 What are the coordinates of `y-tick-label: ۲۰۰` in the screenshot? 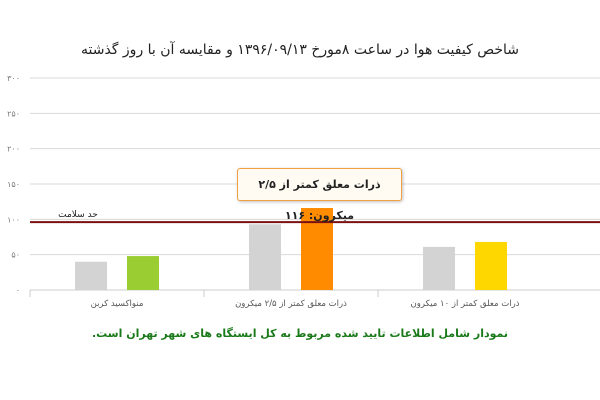 It's located at (13, 149).